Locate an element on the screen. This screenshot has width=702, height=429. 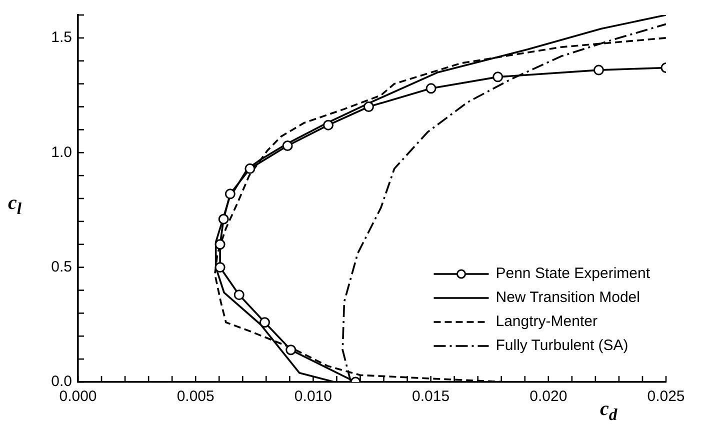
legend-label: New Transition Model is located at coordinates (568, 297).